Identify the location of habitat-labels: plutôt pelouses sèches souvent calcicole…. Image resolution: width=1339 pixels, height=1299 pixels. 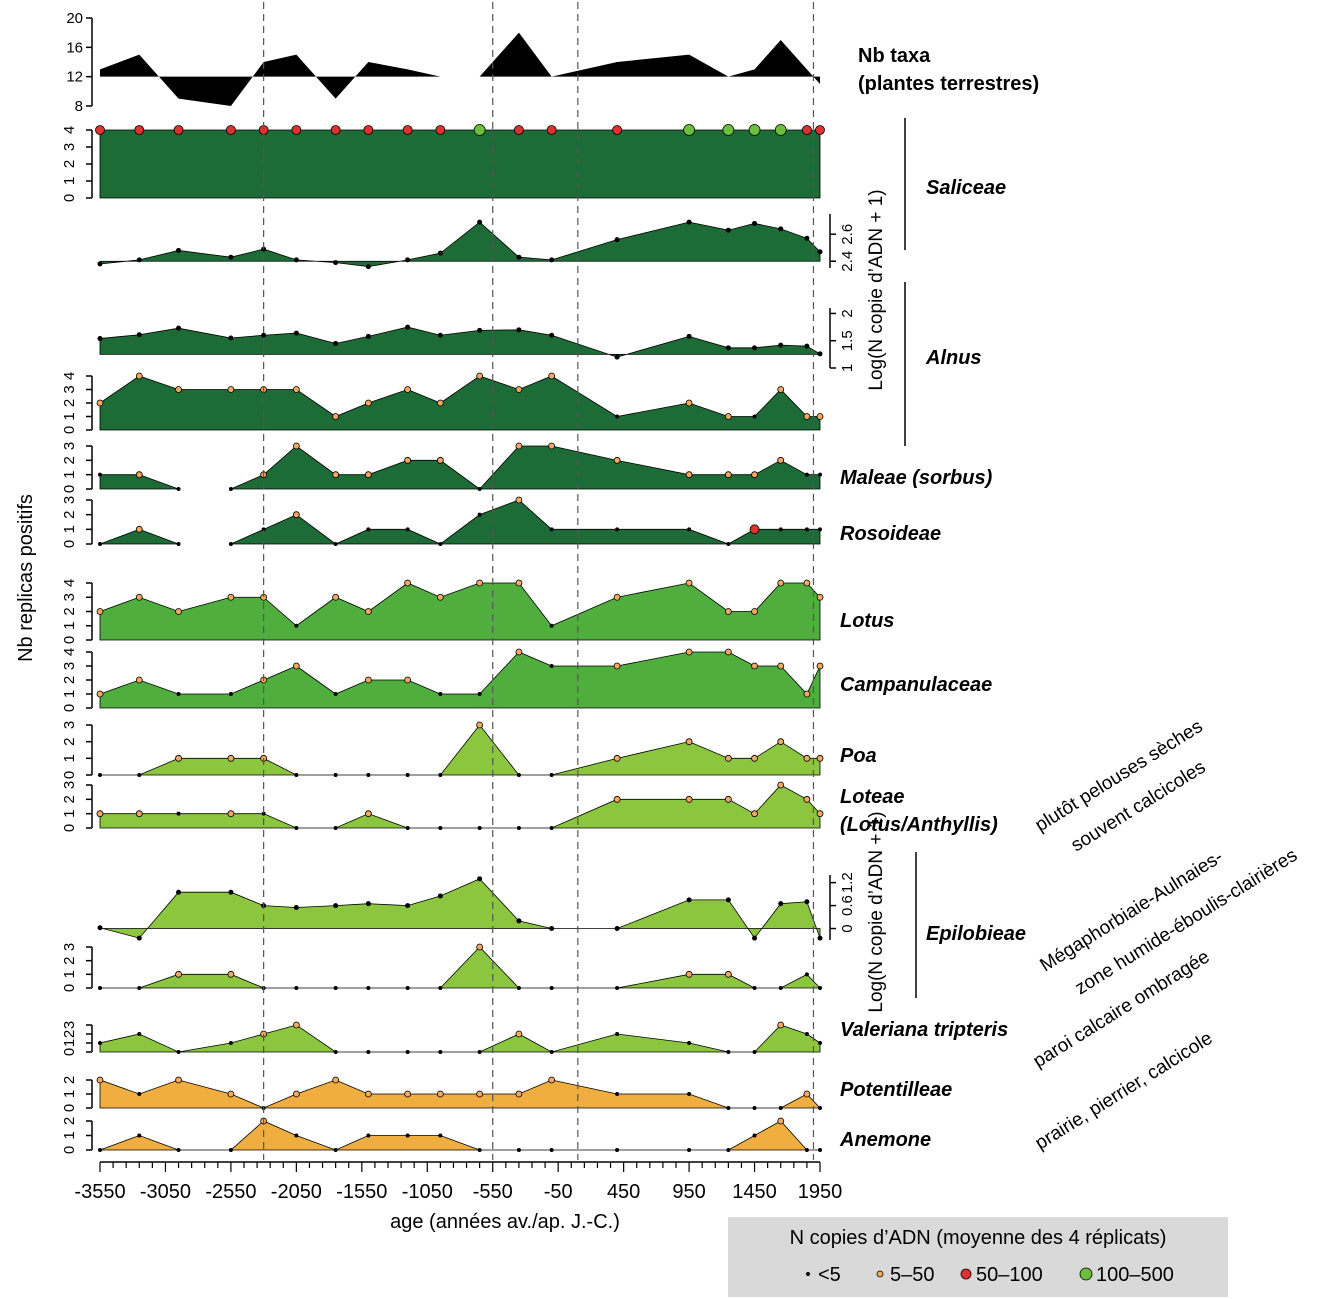
(1166, 935).